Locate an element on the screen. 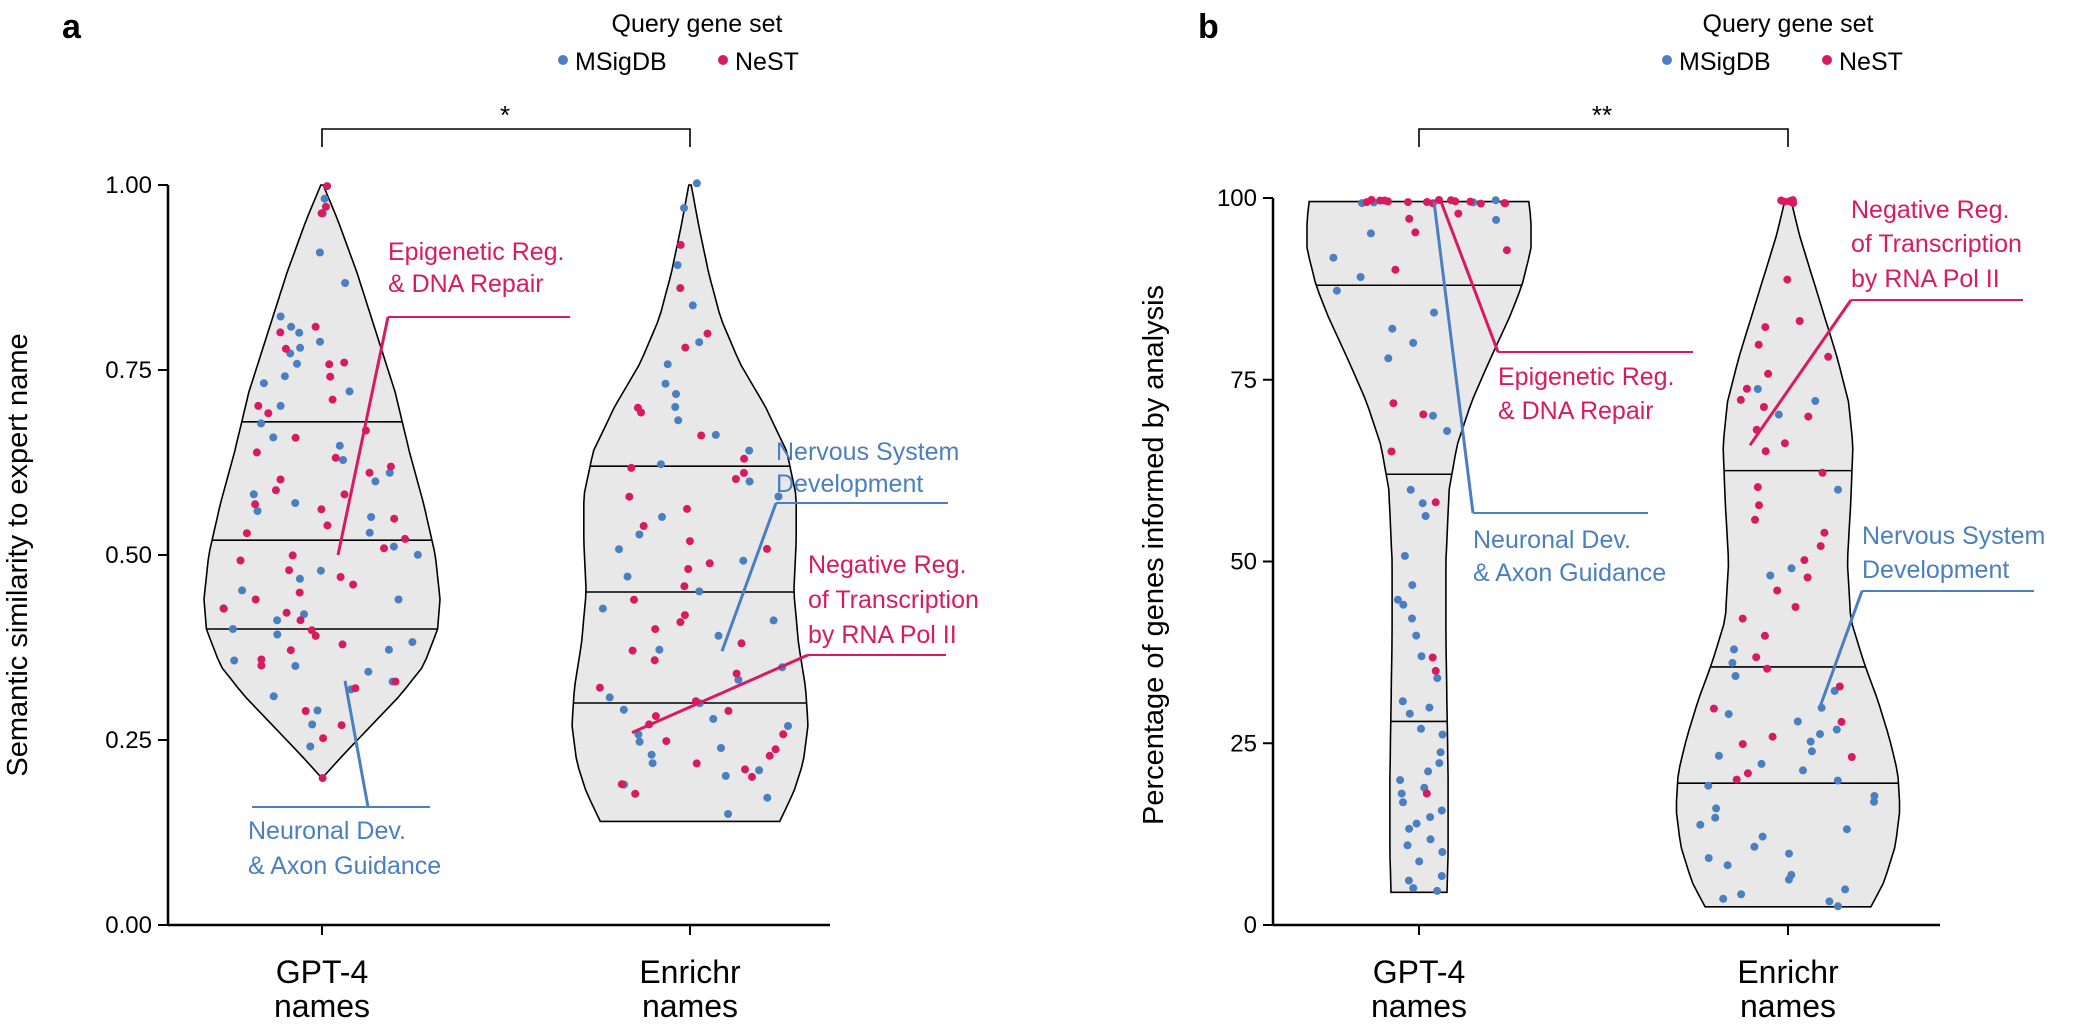 The width and height of the screenshot is (2074, 1032). panel-a-legend-nest-marker is located at coordinates (723, 60).